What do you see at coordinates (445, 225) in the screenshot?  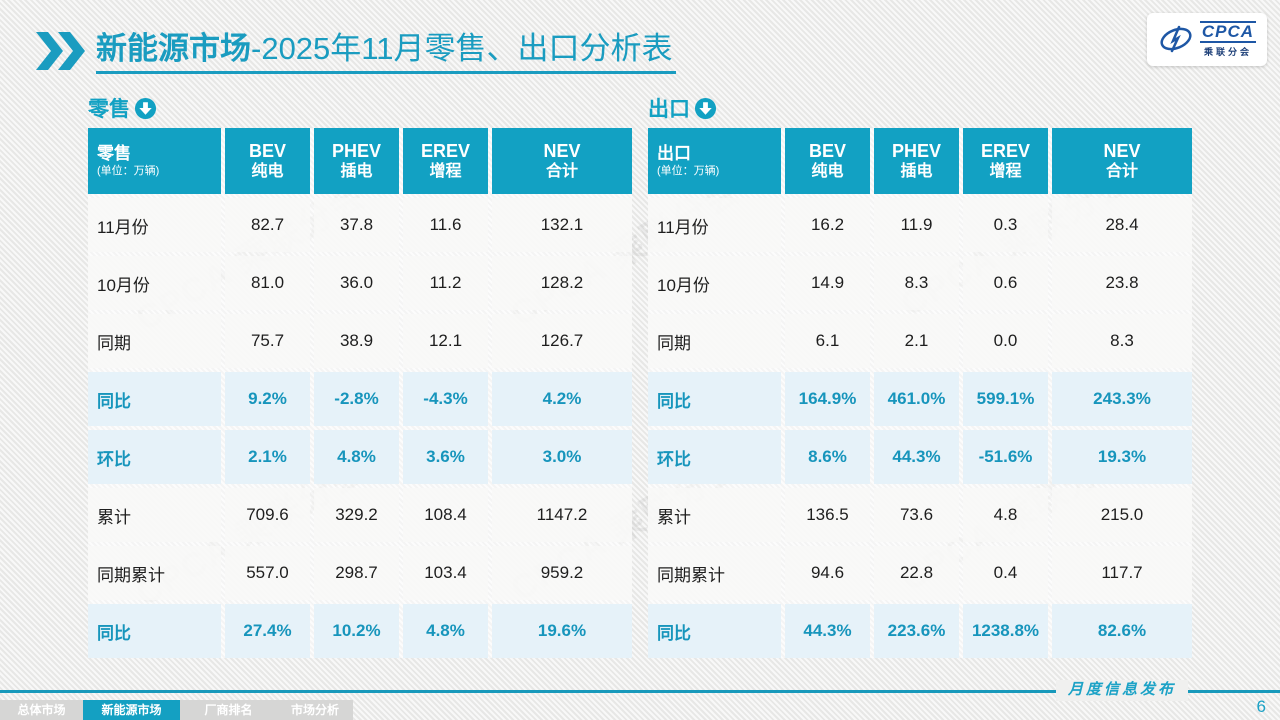 I see `cell-value: 11.6` at bounding box center [445, 225].